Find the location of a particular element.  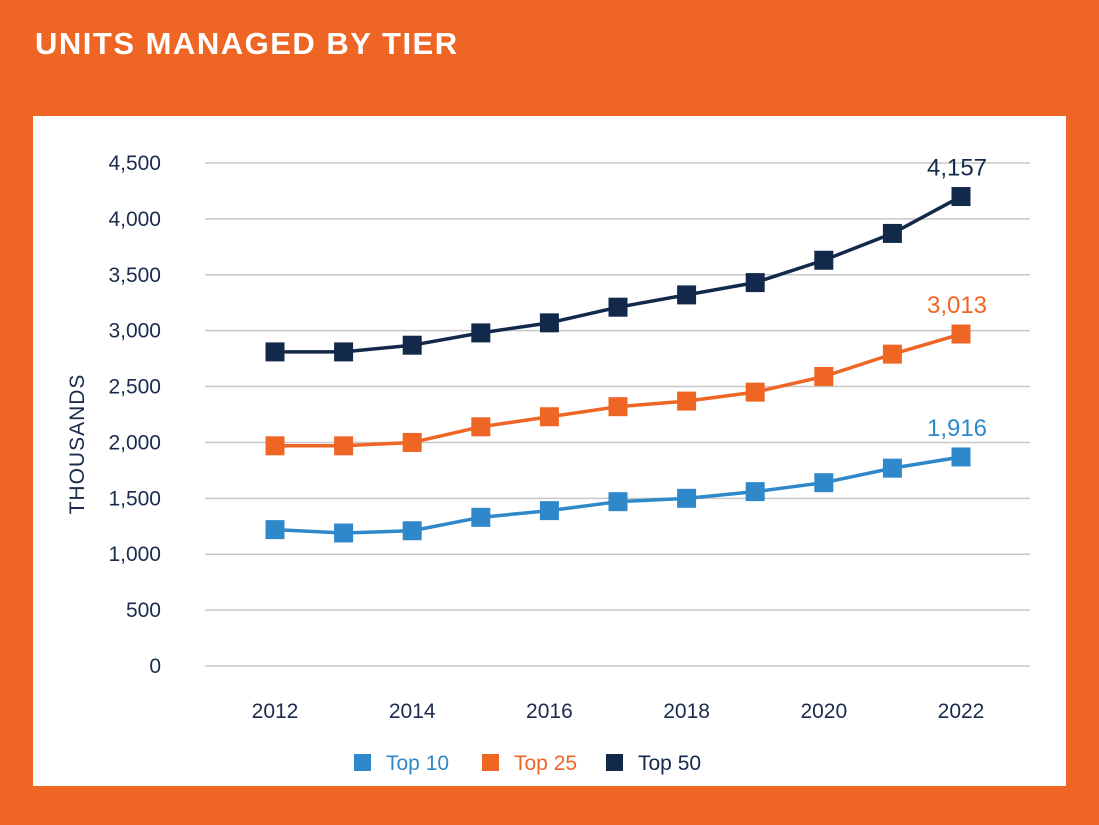

legend-entry: Top 25 is located at coordinates (529, 763).